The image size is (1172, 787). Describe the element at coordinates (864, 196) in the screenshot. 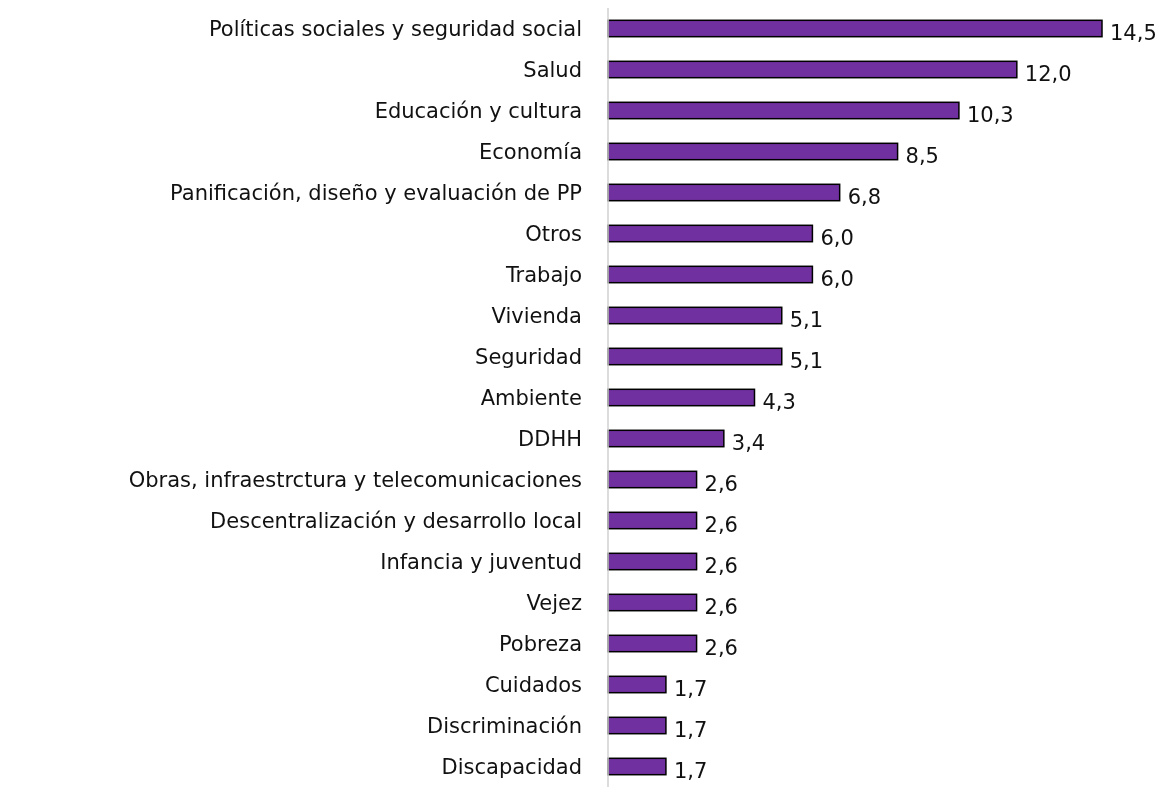

I see `data-label: 6,8` at that location.